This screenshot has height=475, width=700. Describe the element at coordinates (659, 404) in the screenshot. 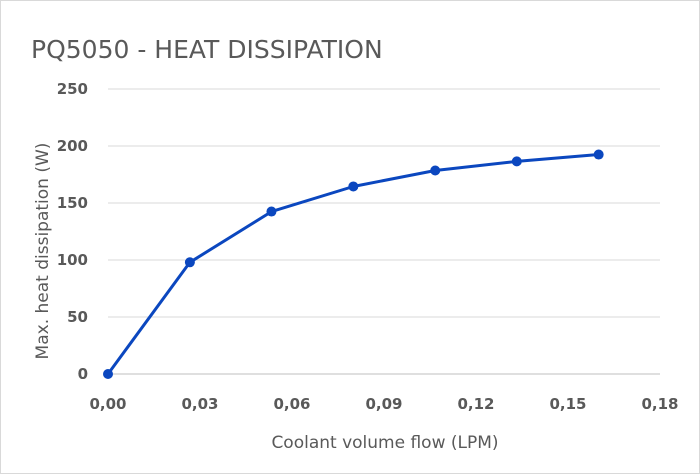

I see `x-tick-label: 0,18` at that location.